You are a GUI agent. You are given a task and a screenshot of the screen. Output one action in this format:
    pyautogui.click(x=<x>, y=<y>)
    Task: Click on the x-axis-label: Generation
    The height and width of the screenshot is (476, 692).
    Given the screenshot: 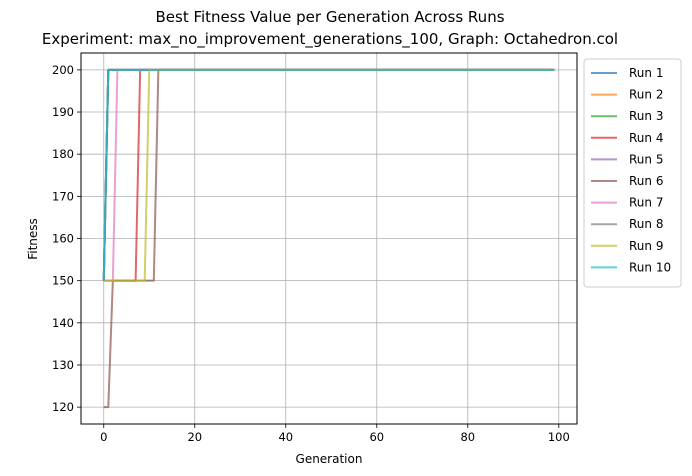 What is the action you would take?
    pyautogui.click(x=329, y=459)
    